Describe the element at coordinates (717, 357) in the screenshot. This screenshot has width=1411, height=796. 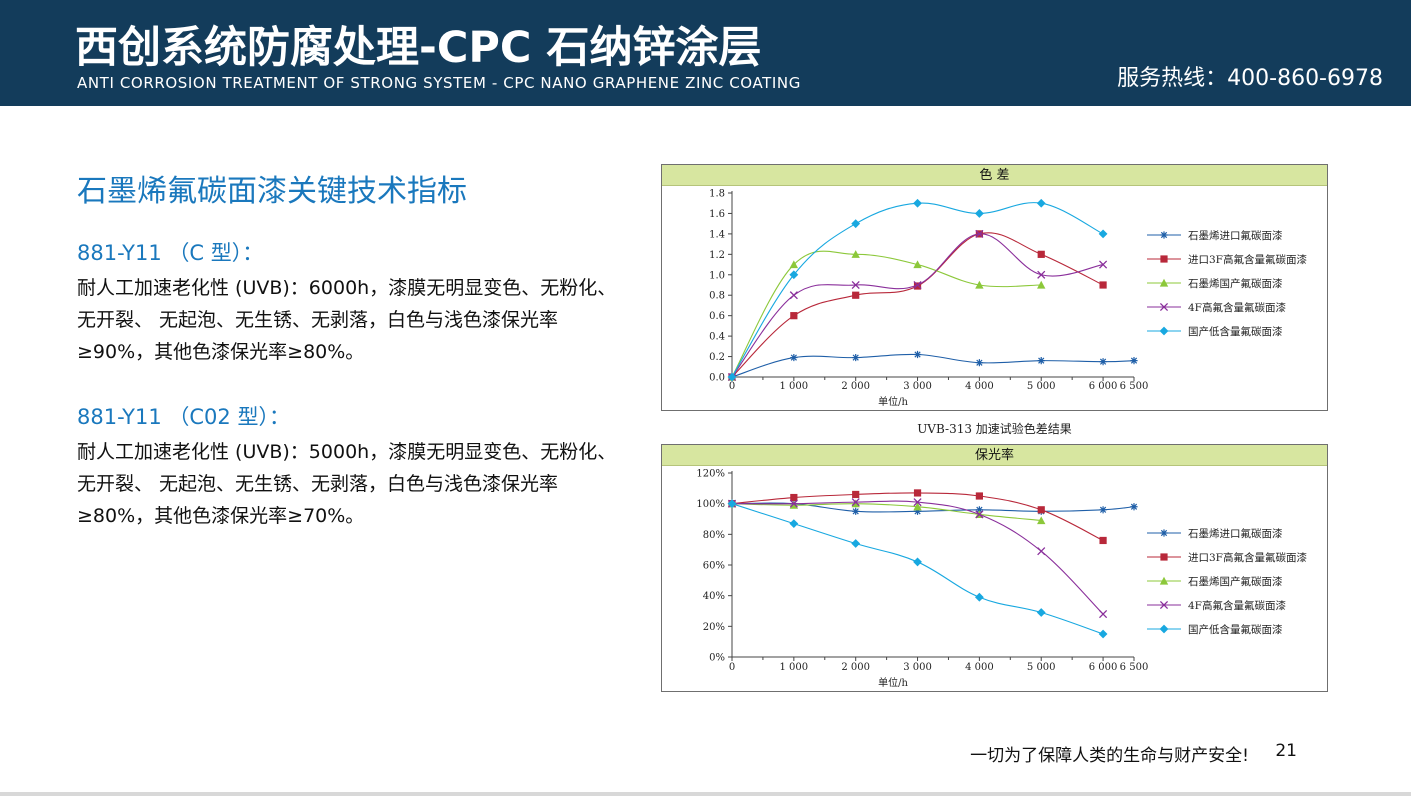
I see `y-tick-label: 0.2` at that location.